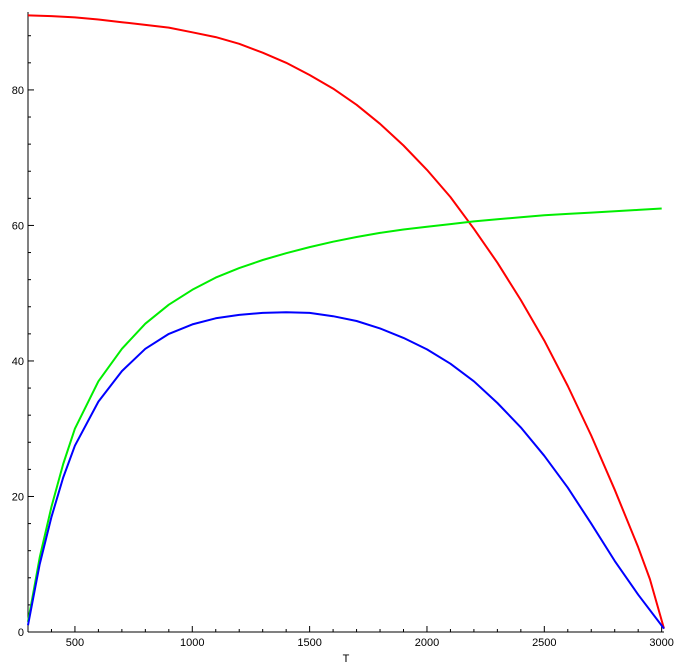 Image resolution: width=676 pixels, height=666 pixels. I want to click on y-tick-label: 0, so click(21, 633).